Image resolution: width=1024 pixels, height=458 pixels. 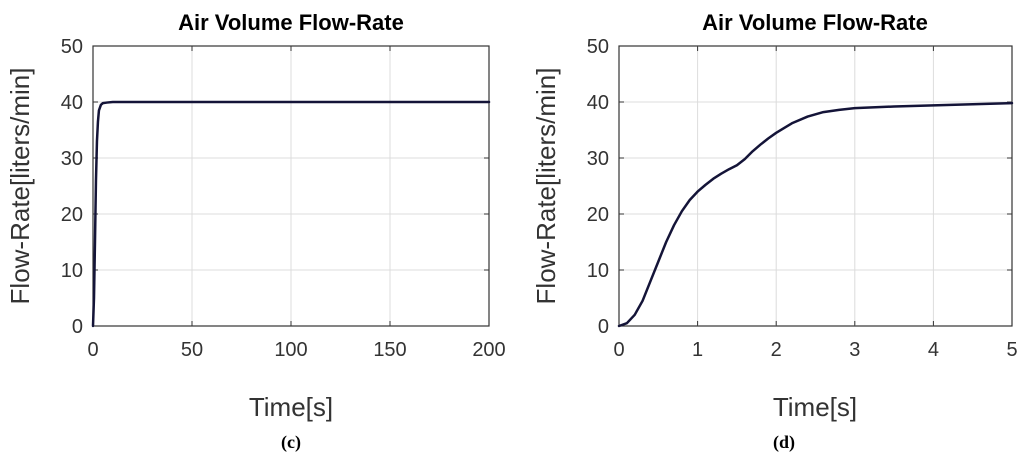 I want to click on x-tick-label: 2, so click(x=776, y=350).